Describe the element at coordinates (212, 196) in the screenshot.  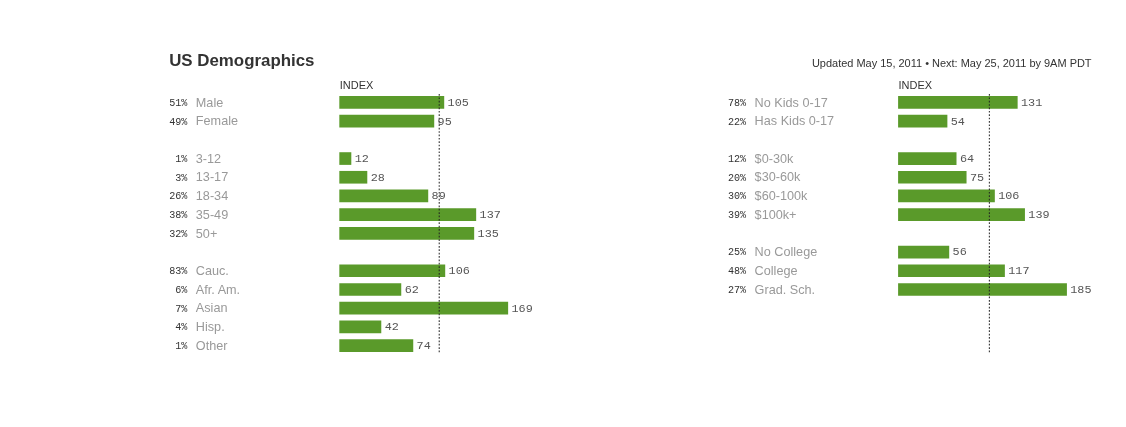
I see `category-label: 18-34` at that location.